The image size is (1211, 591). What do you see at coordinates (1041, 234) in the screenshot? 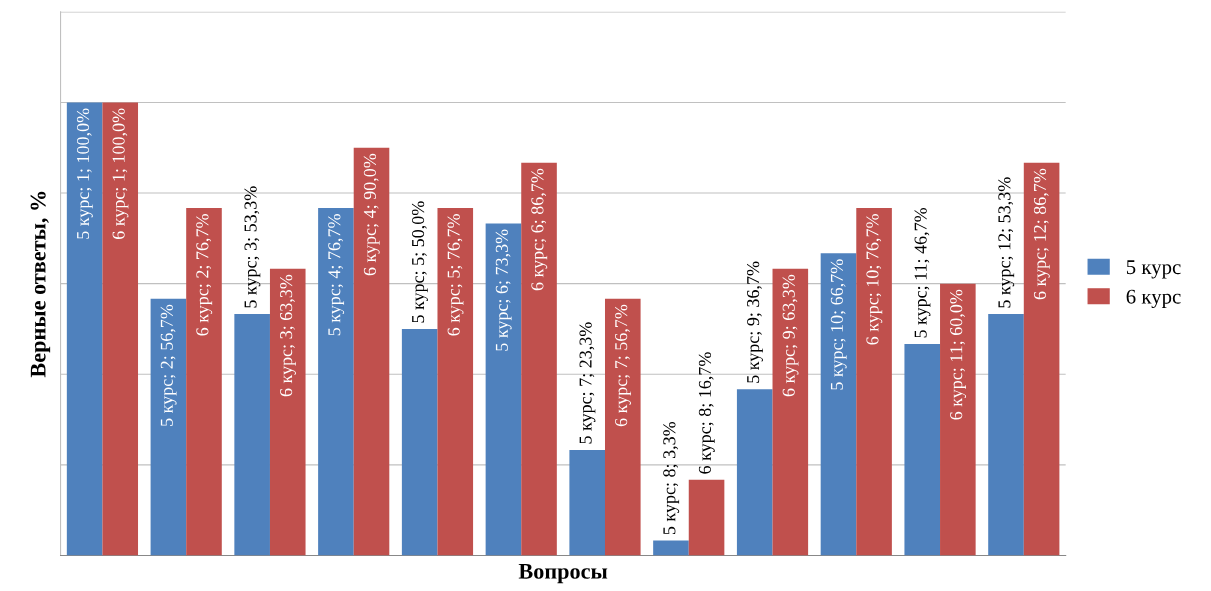
I see `data-label: 6 курс; 12; 86,7%` at bounding box center [1041, 234].